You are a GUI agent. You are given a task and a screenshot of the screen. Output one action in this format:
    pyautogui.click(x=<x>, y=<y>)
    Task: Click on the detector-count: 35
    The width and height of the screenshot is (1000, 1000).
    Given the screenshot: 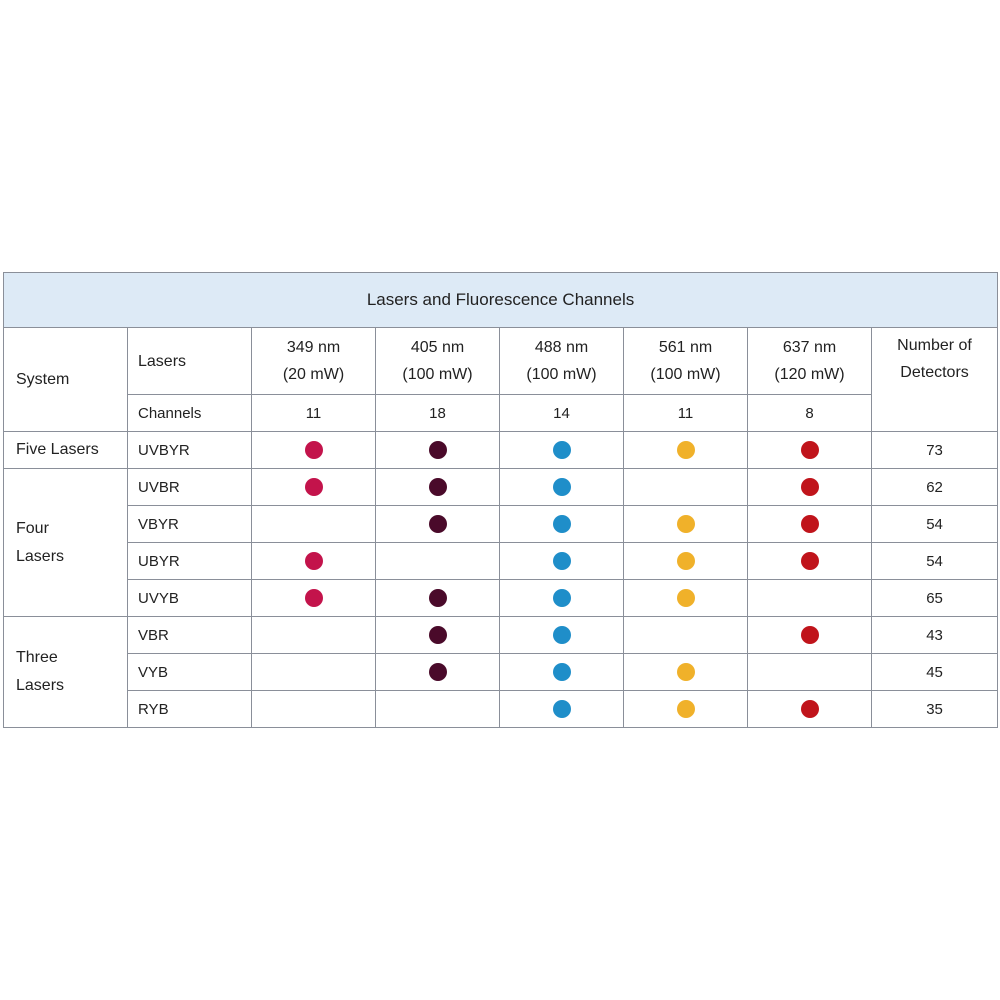 What is the action you would take?
    pyautogui.click(x=934, y=709)
    